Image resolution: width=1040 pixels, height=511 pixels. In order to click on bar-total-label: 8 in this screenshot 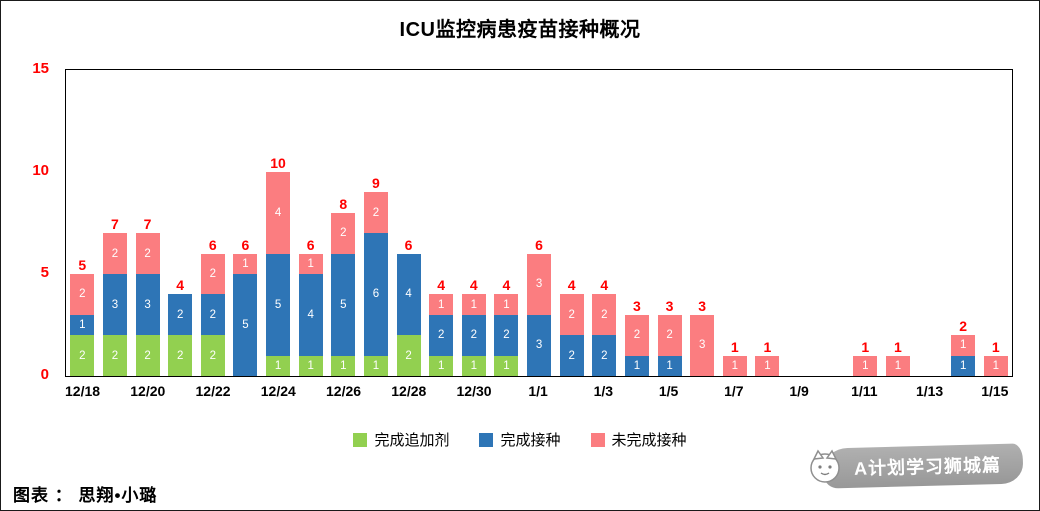, I will do `click(343, 203)`.